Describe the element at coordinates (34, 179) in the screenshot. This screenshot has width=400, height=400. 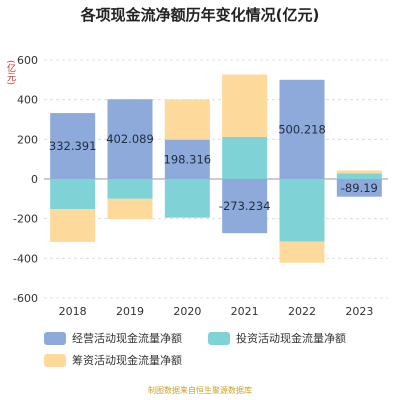
I see `y-tick-label-3: 0` at that location.